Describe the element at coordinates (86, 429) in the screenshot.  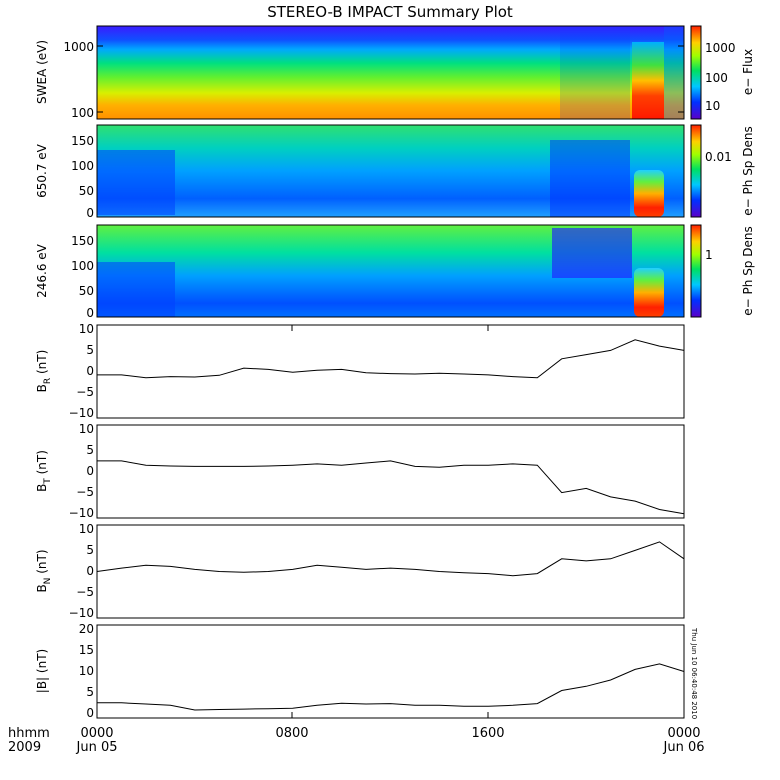
I see `bt-ytick-10: 10` at that location.